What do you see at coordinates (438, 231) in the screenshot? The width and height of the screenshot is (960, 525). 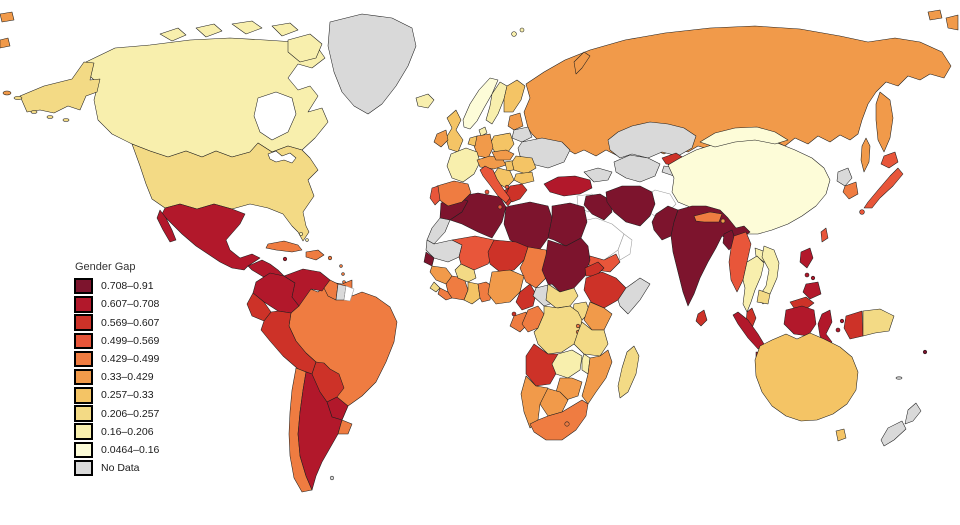 I see `country-western-sahara` at bounding box center [438, 231].